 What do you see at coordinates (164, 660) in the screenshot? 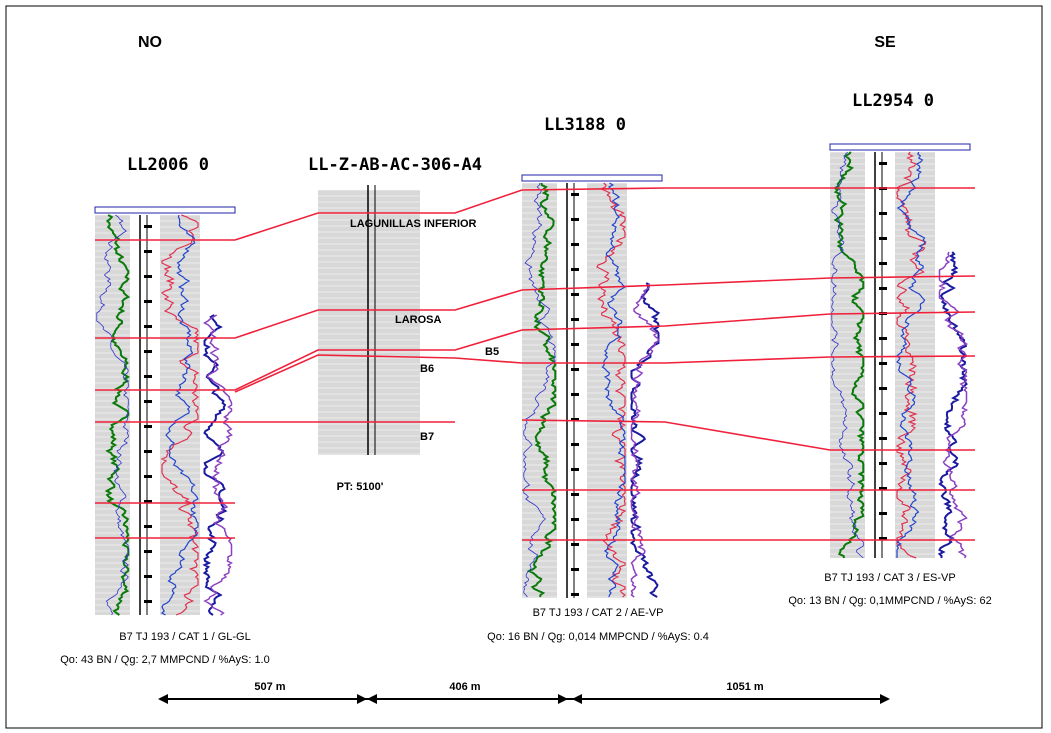
I see `well-info: Qo: 43 BN / Qg: 2,7 MMPCND / %AyS: 1.0` at bounding box center [164, 660].